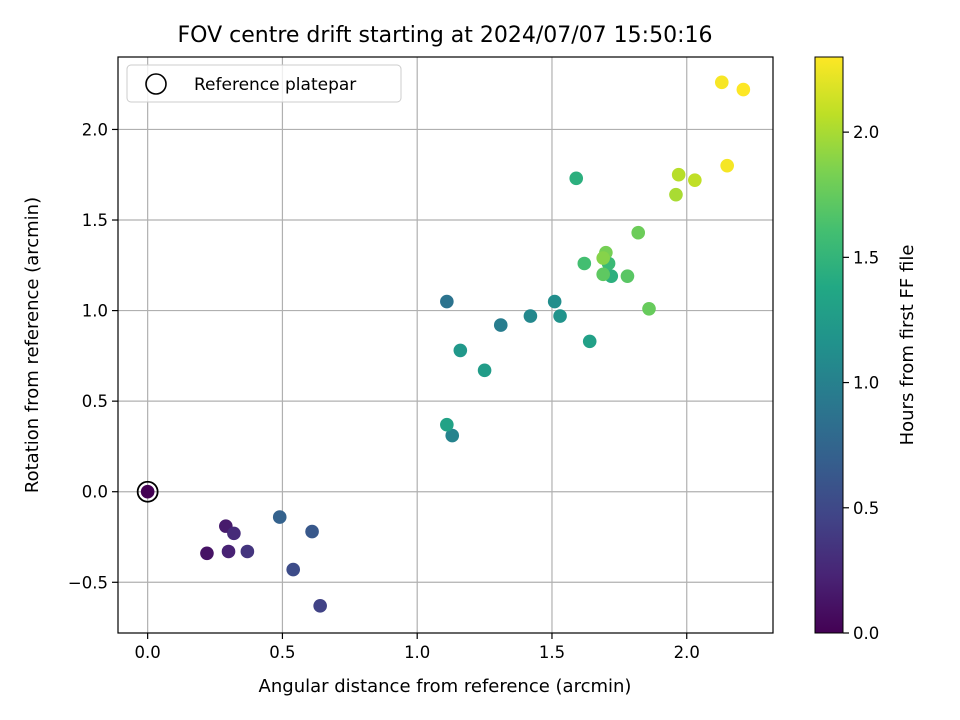 Image resolution: width=960 pixels, height=720 pixels. I want to click on x-tick-label: 1.0, so click(417, 652).